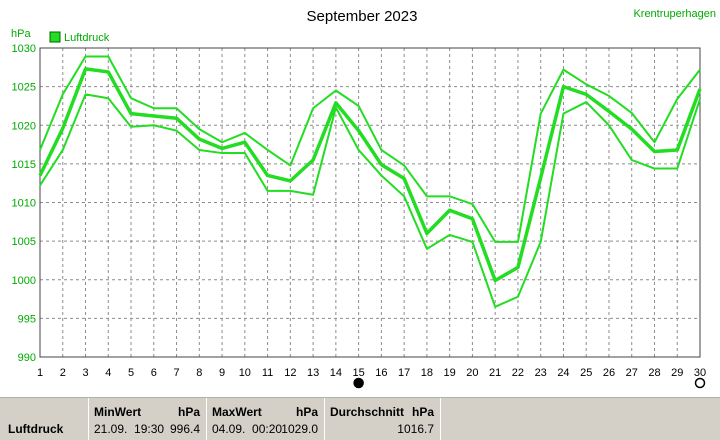 The height and width of the screenshot is (440, 720). What do you see at coordinates (267, 373) in the screenshot?
I see `x-tick-label: 11` at bounding box center [267, 373].